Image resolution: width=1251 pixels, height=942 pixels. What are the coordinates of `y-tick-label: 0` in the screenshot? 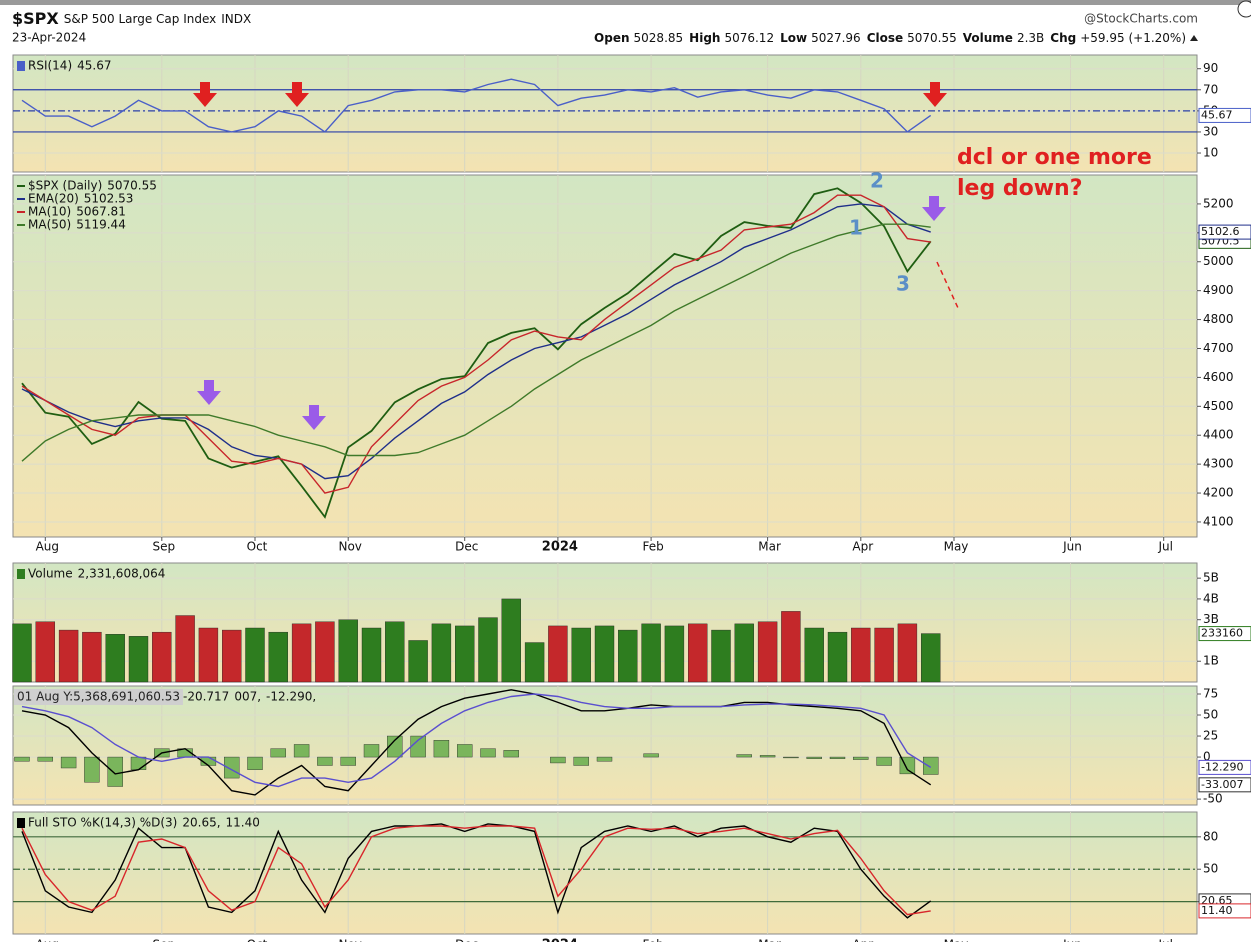 It's located at (1207, 757).